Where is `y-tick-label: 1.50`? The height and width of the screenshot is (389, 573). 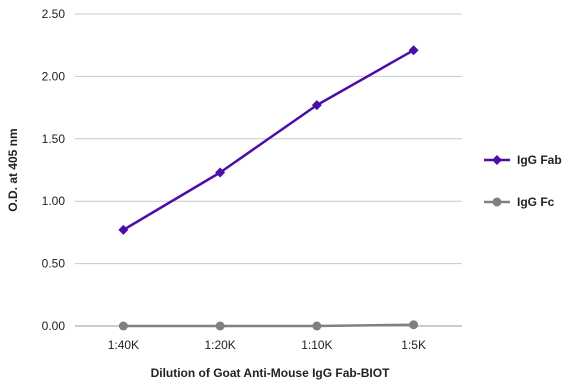
y-tick-label: 1.50 is located at coordinates (54, 139).